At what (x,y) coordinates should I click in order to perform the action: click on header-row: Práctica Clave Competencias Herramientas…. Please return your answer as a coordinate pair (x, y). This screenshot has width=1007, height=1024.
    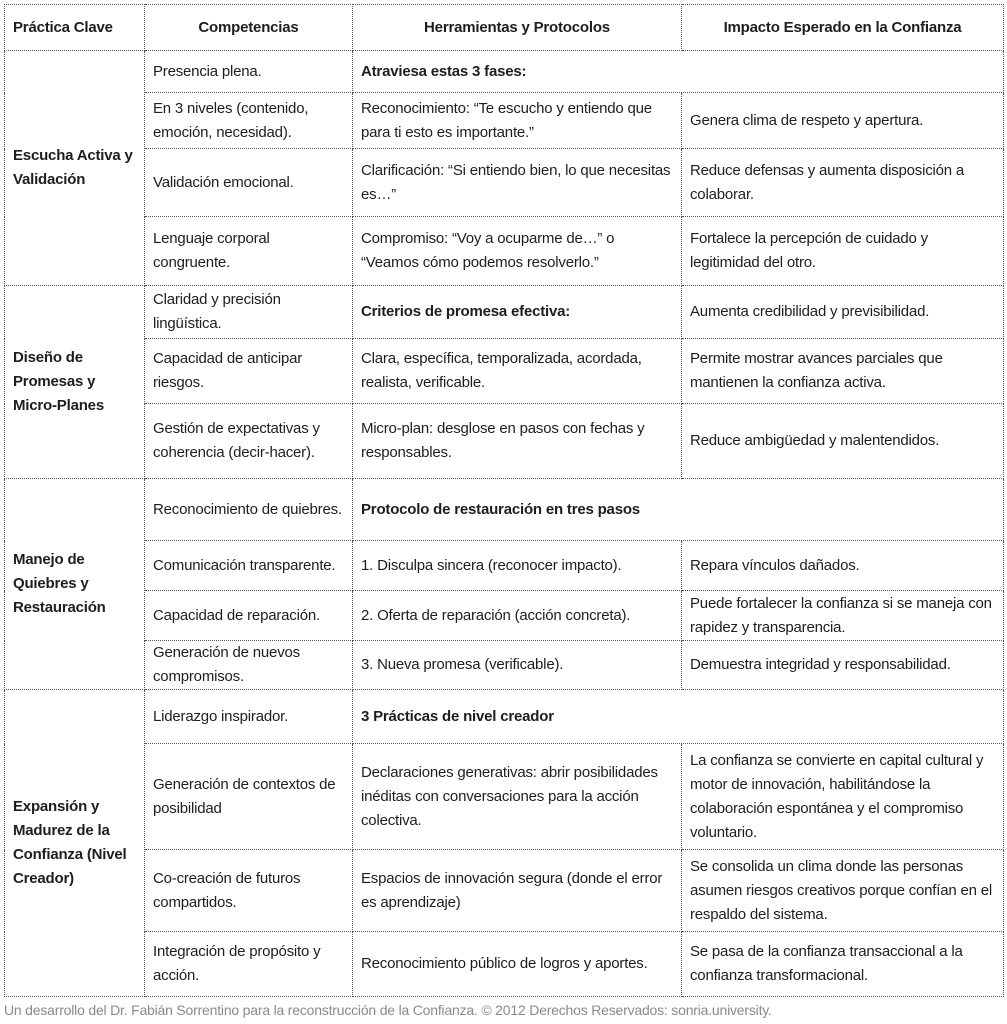
    Looking at the image, I should click on (504, 27).